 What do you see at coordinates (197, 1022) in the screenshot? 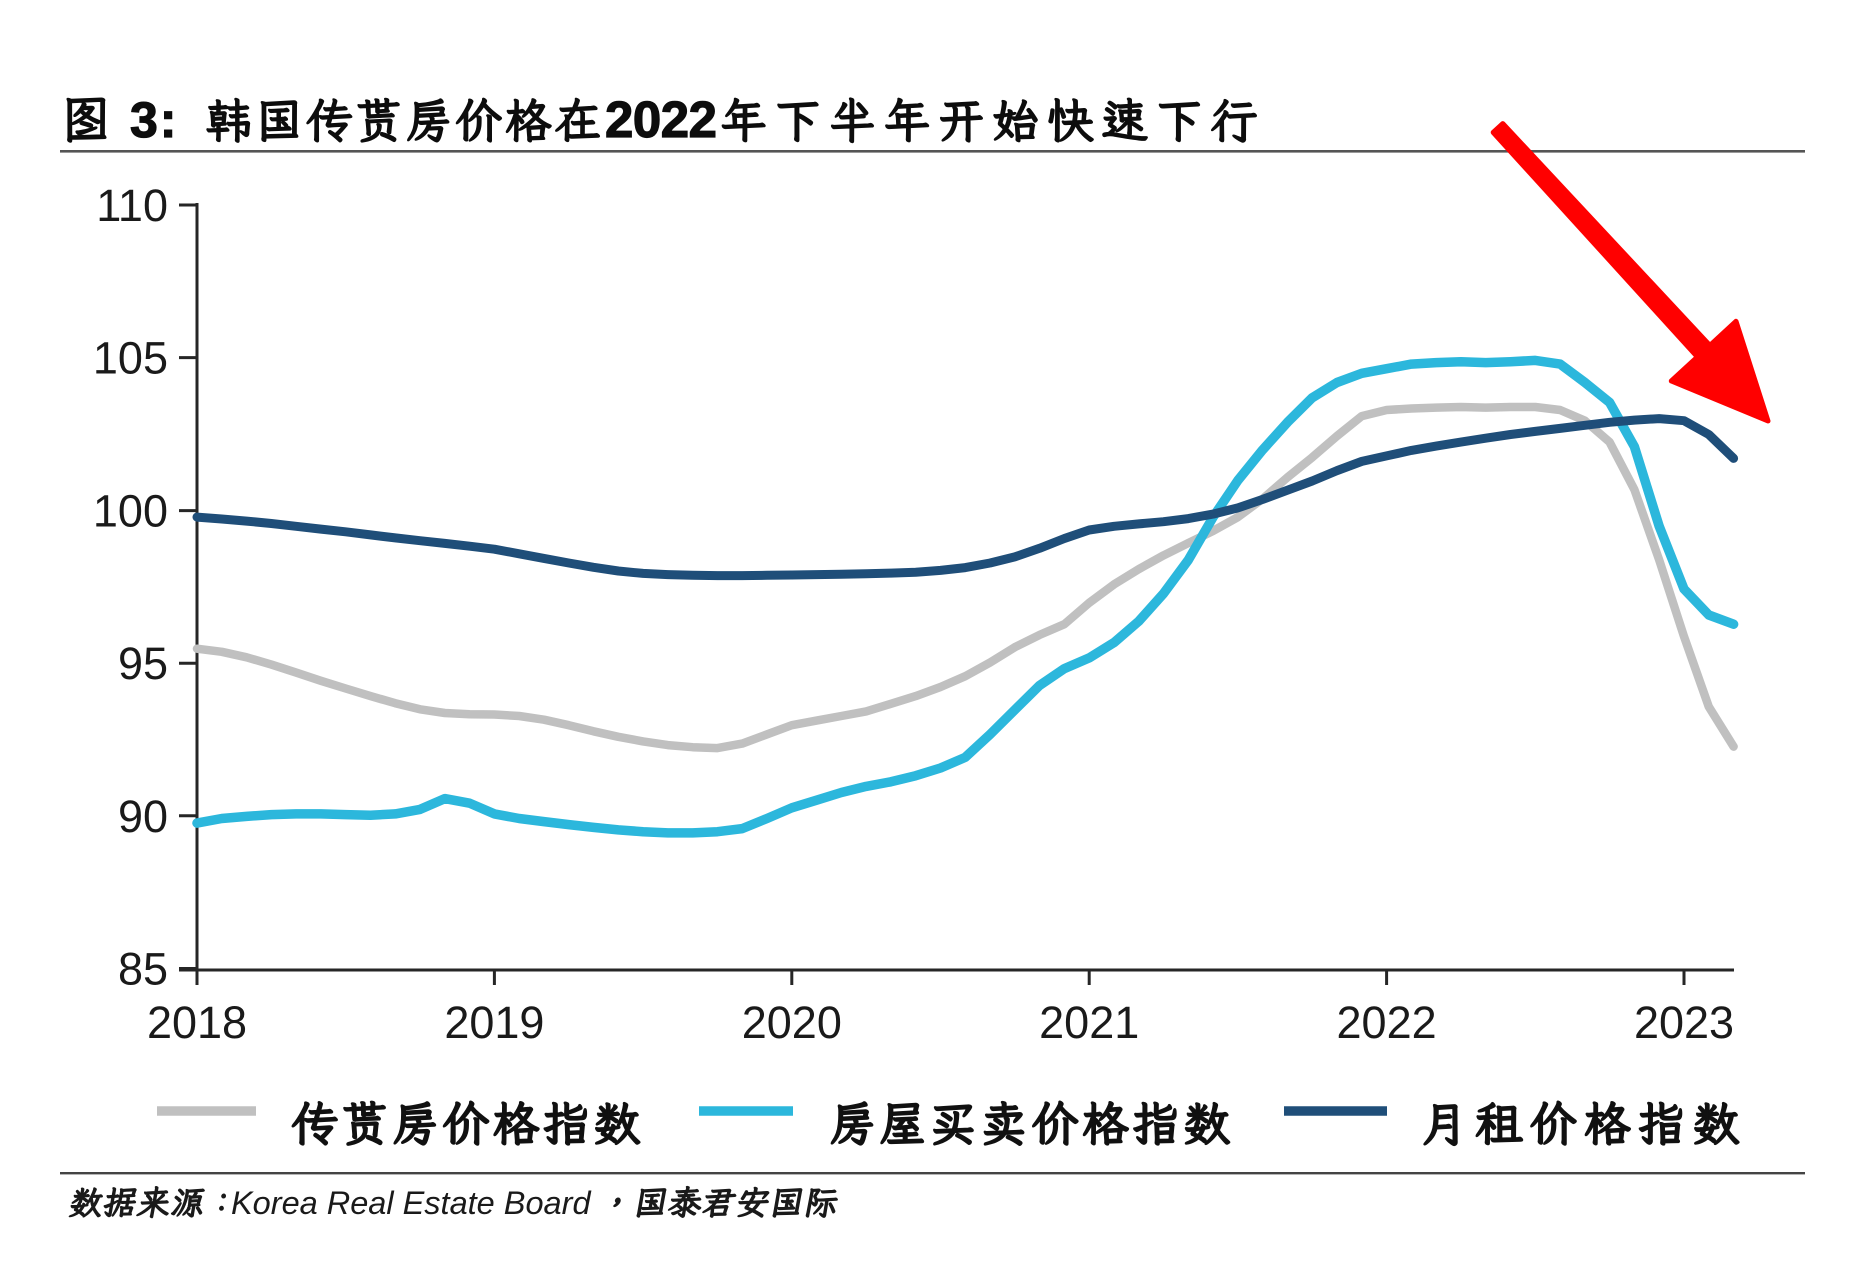
I see `svg-text: 2018` at bounding box center [197, 1022].